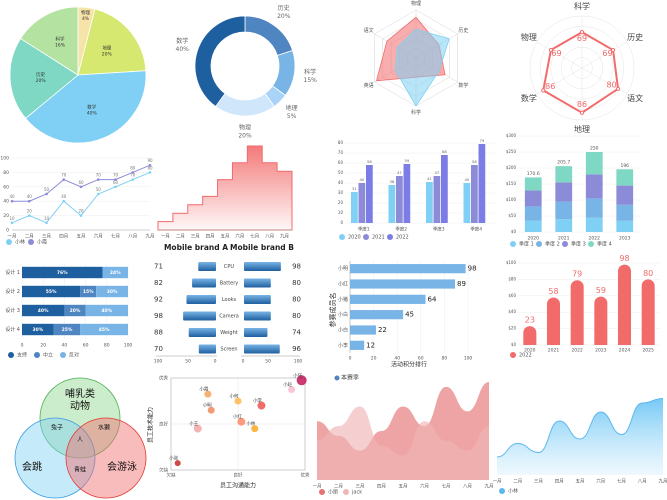 Image resolution: width=667 pixels, height=500 pixels. What do you see at coordinates (530, 320) in the screenshot?
I see `bar-value-label: 23` at bounding box center [530, 320].